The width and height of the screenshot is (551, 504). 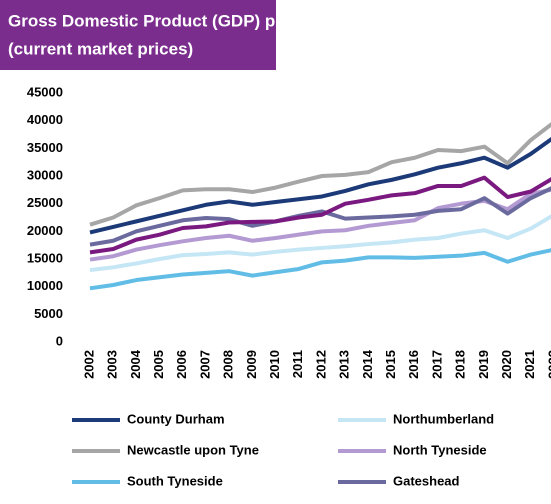 I want to click on y-tick-label: 35000, so click(x=45, y=147).